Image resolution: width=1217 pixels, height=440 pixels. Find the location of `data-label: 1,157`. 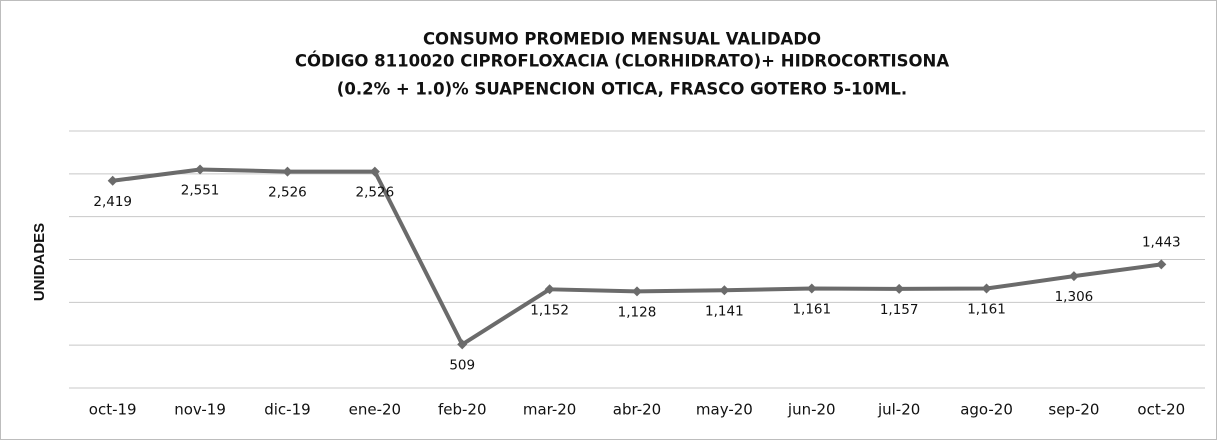

data-label: 1,157 is located at coordinates (899, 310).